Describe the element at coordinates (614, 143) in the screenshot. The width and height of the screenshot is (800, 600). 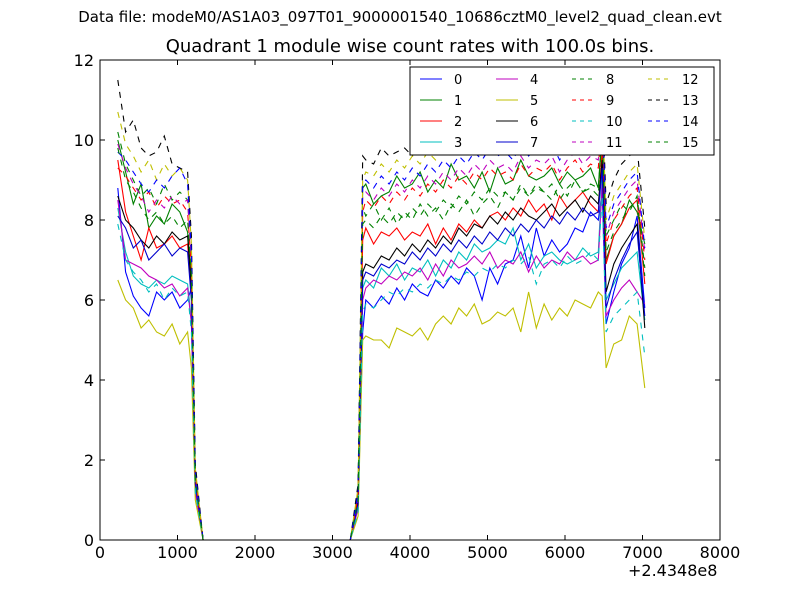
I see `legend-label-11: 11` at that location.